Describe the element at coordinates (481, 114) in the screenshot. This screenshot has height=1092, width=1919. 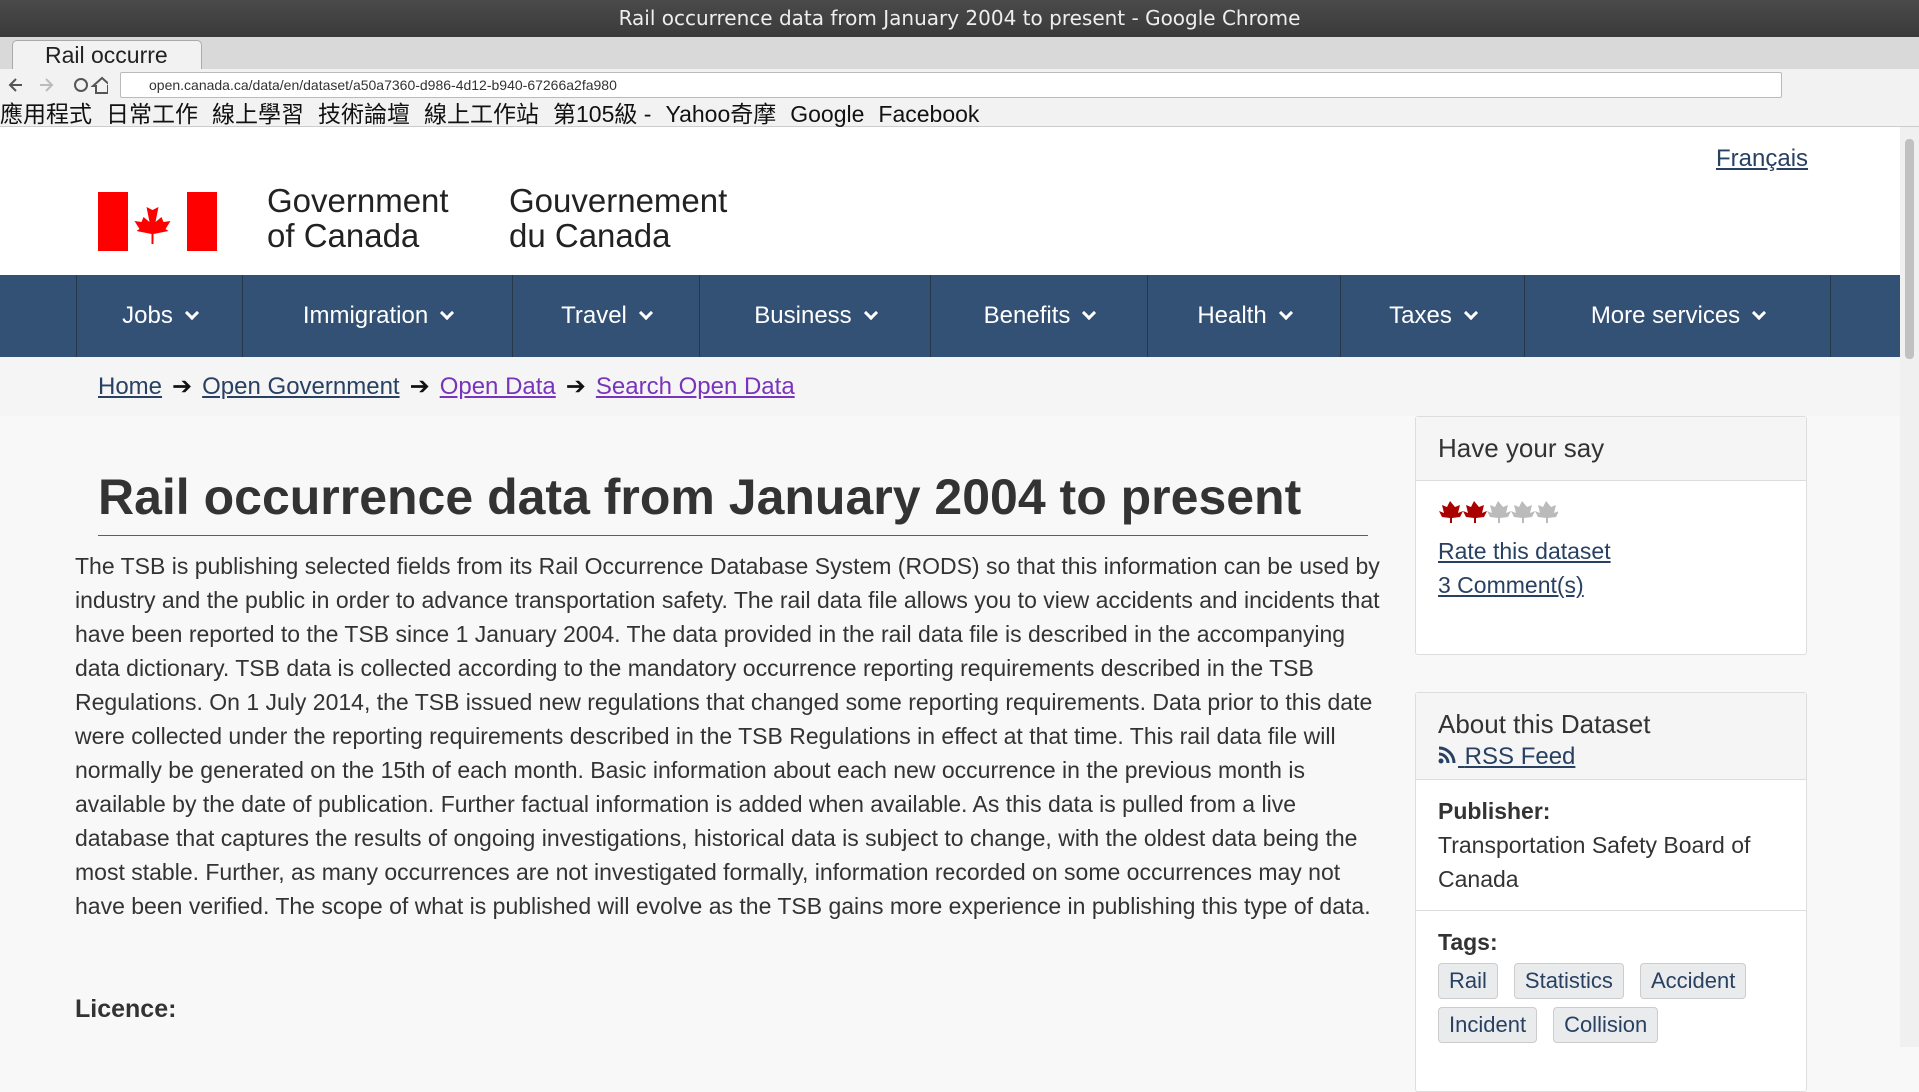
I see `bookmark: 線上工作站` at that location.